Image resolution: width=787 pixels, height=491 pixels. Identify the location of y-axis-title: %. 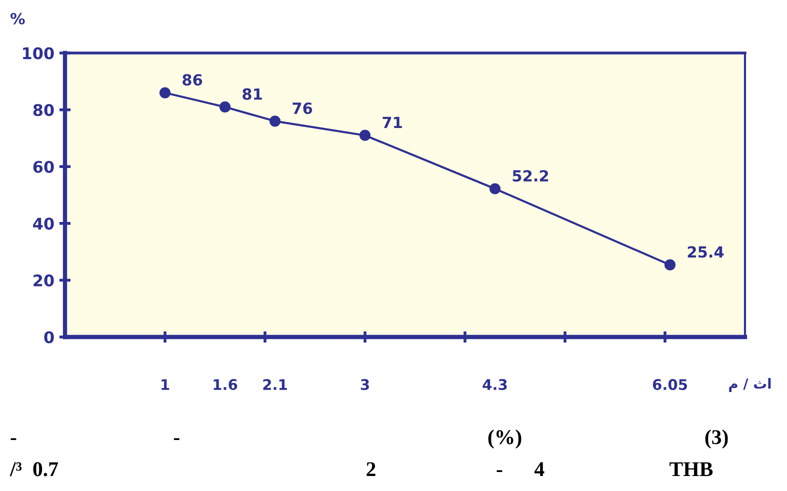
(17, 18).